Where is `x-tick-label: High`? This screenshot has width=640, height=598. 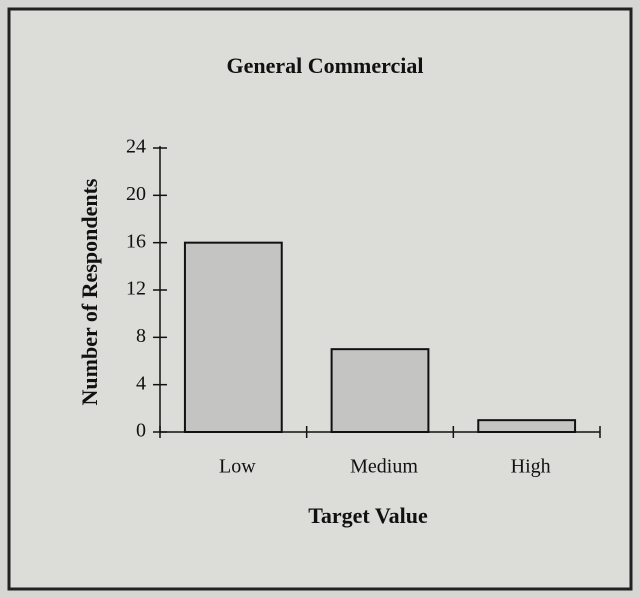 x-tick-label: High is located at coordinates (531, 467).